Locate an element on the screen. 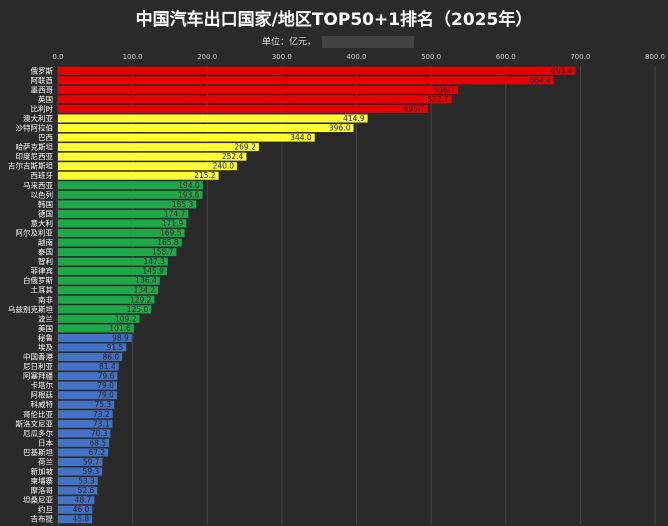  y-tick-label: 南非 is located at coordinates (45, 299).